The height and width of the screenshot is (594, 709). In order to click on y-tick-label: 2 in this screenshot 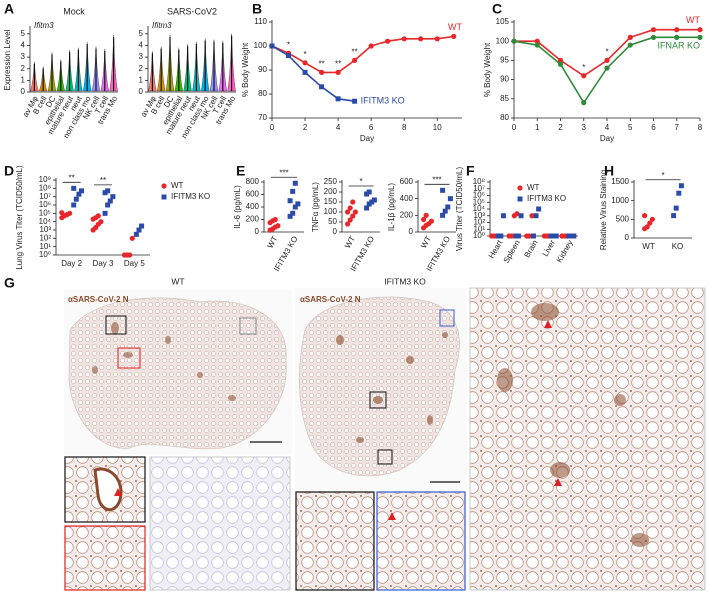, I will do `click(141, 68)`.